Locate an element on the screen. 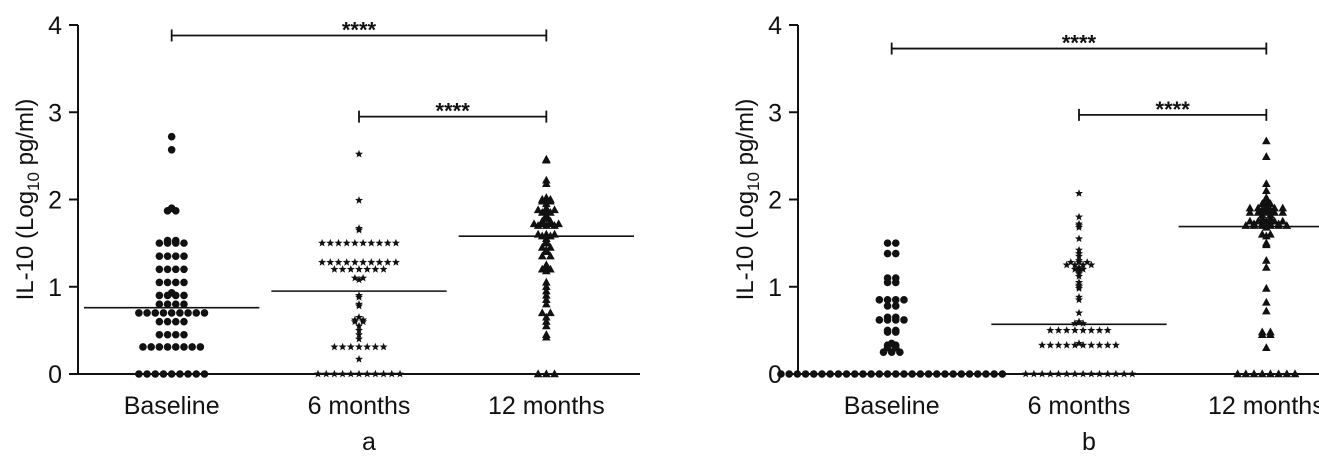  x-category-label: 6 months is located at coordinates (1079, 406).